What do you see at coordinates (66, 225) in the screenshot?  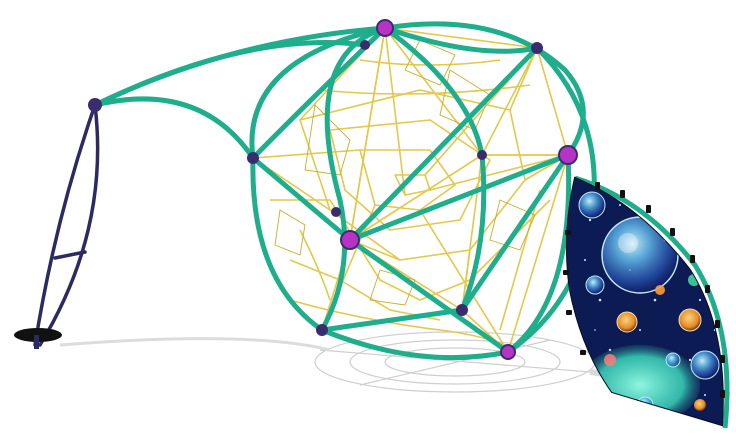 I see `left-post` at bounding box center [66, 225].